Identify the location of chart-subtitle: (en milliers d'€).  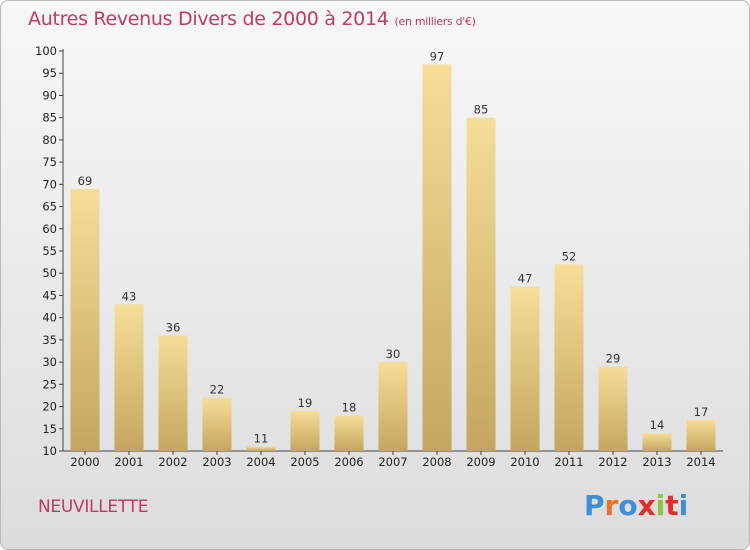
(435, 21).